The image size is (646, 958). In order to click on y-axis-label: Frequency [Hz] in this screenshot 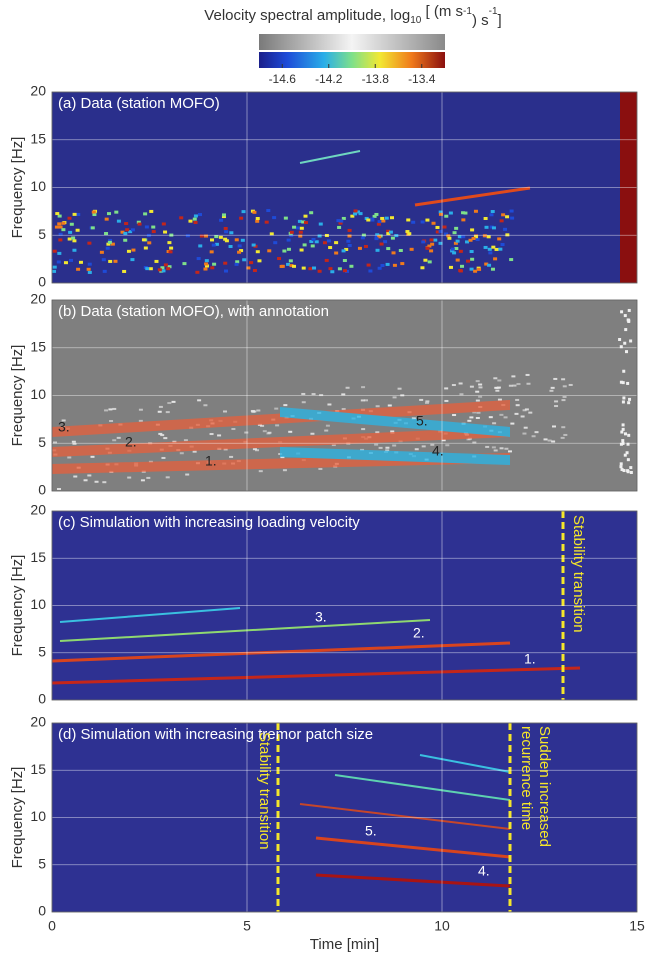, I will do `click(17, 818)`.